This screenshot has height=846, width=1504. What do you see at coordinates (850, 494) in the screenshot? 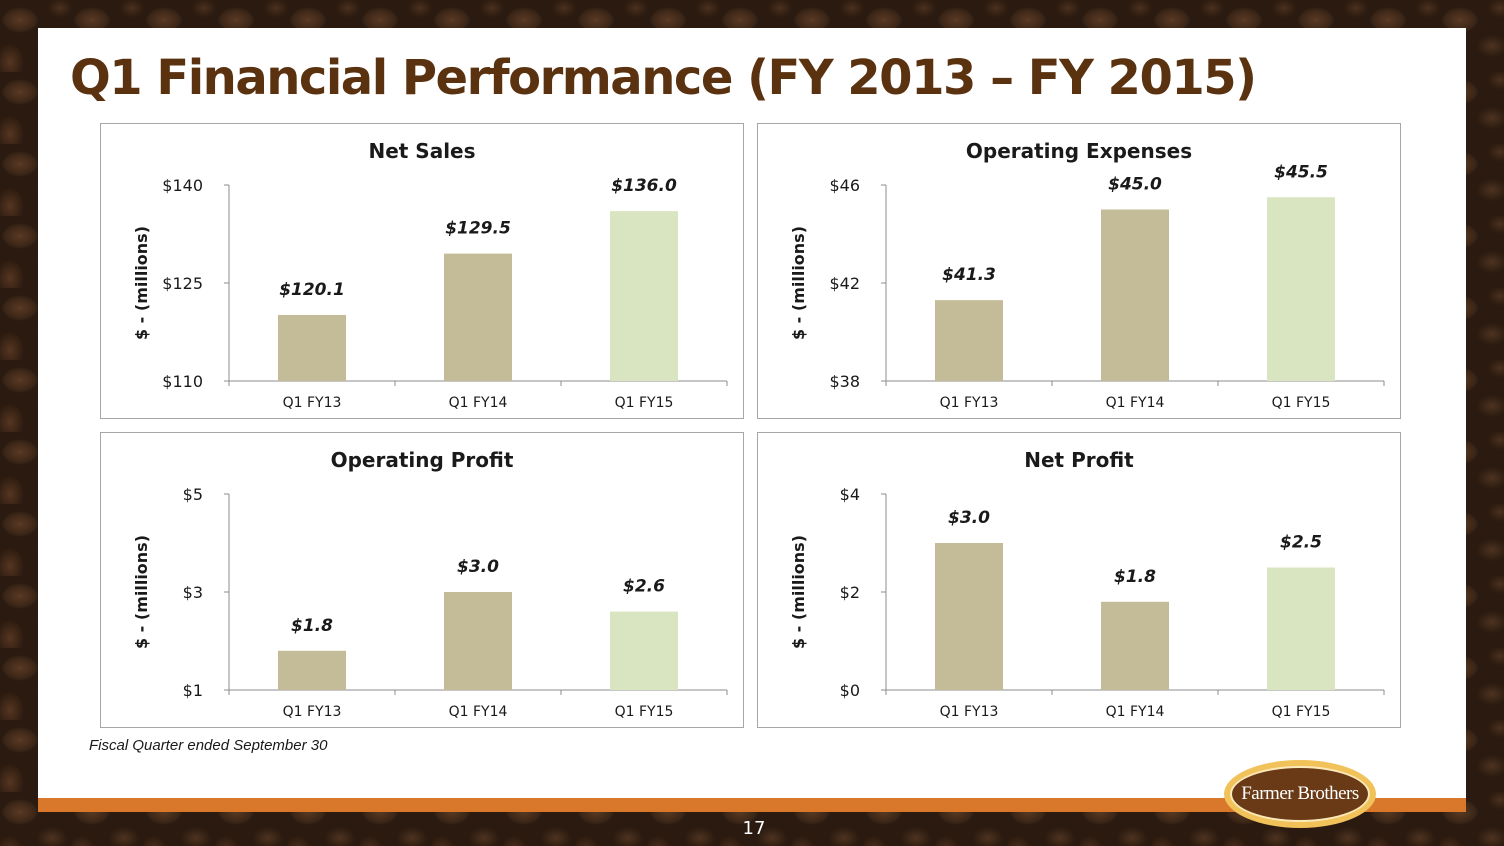
I see `net-profit-y-tick-label: $4` at bounding box center [850, 494].